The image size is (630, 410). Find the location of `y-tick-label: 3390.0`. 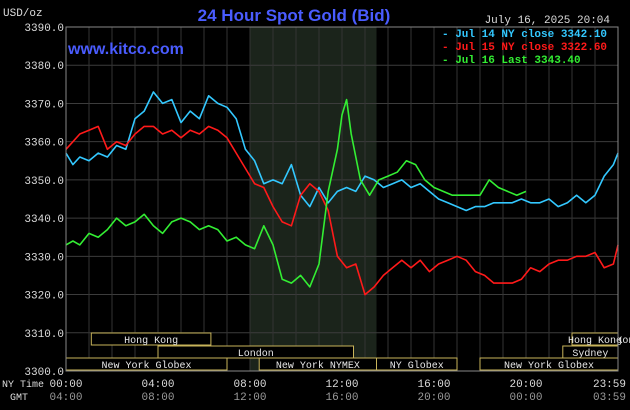

y-tick-label: 3390.0 is located at coordinates (44, 29).